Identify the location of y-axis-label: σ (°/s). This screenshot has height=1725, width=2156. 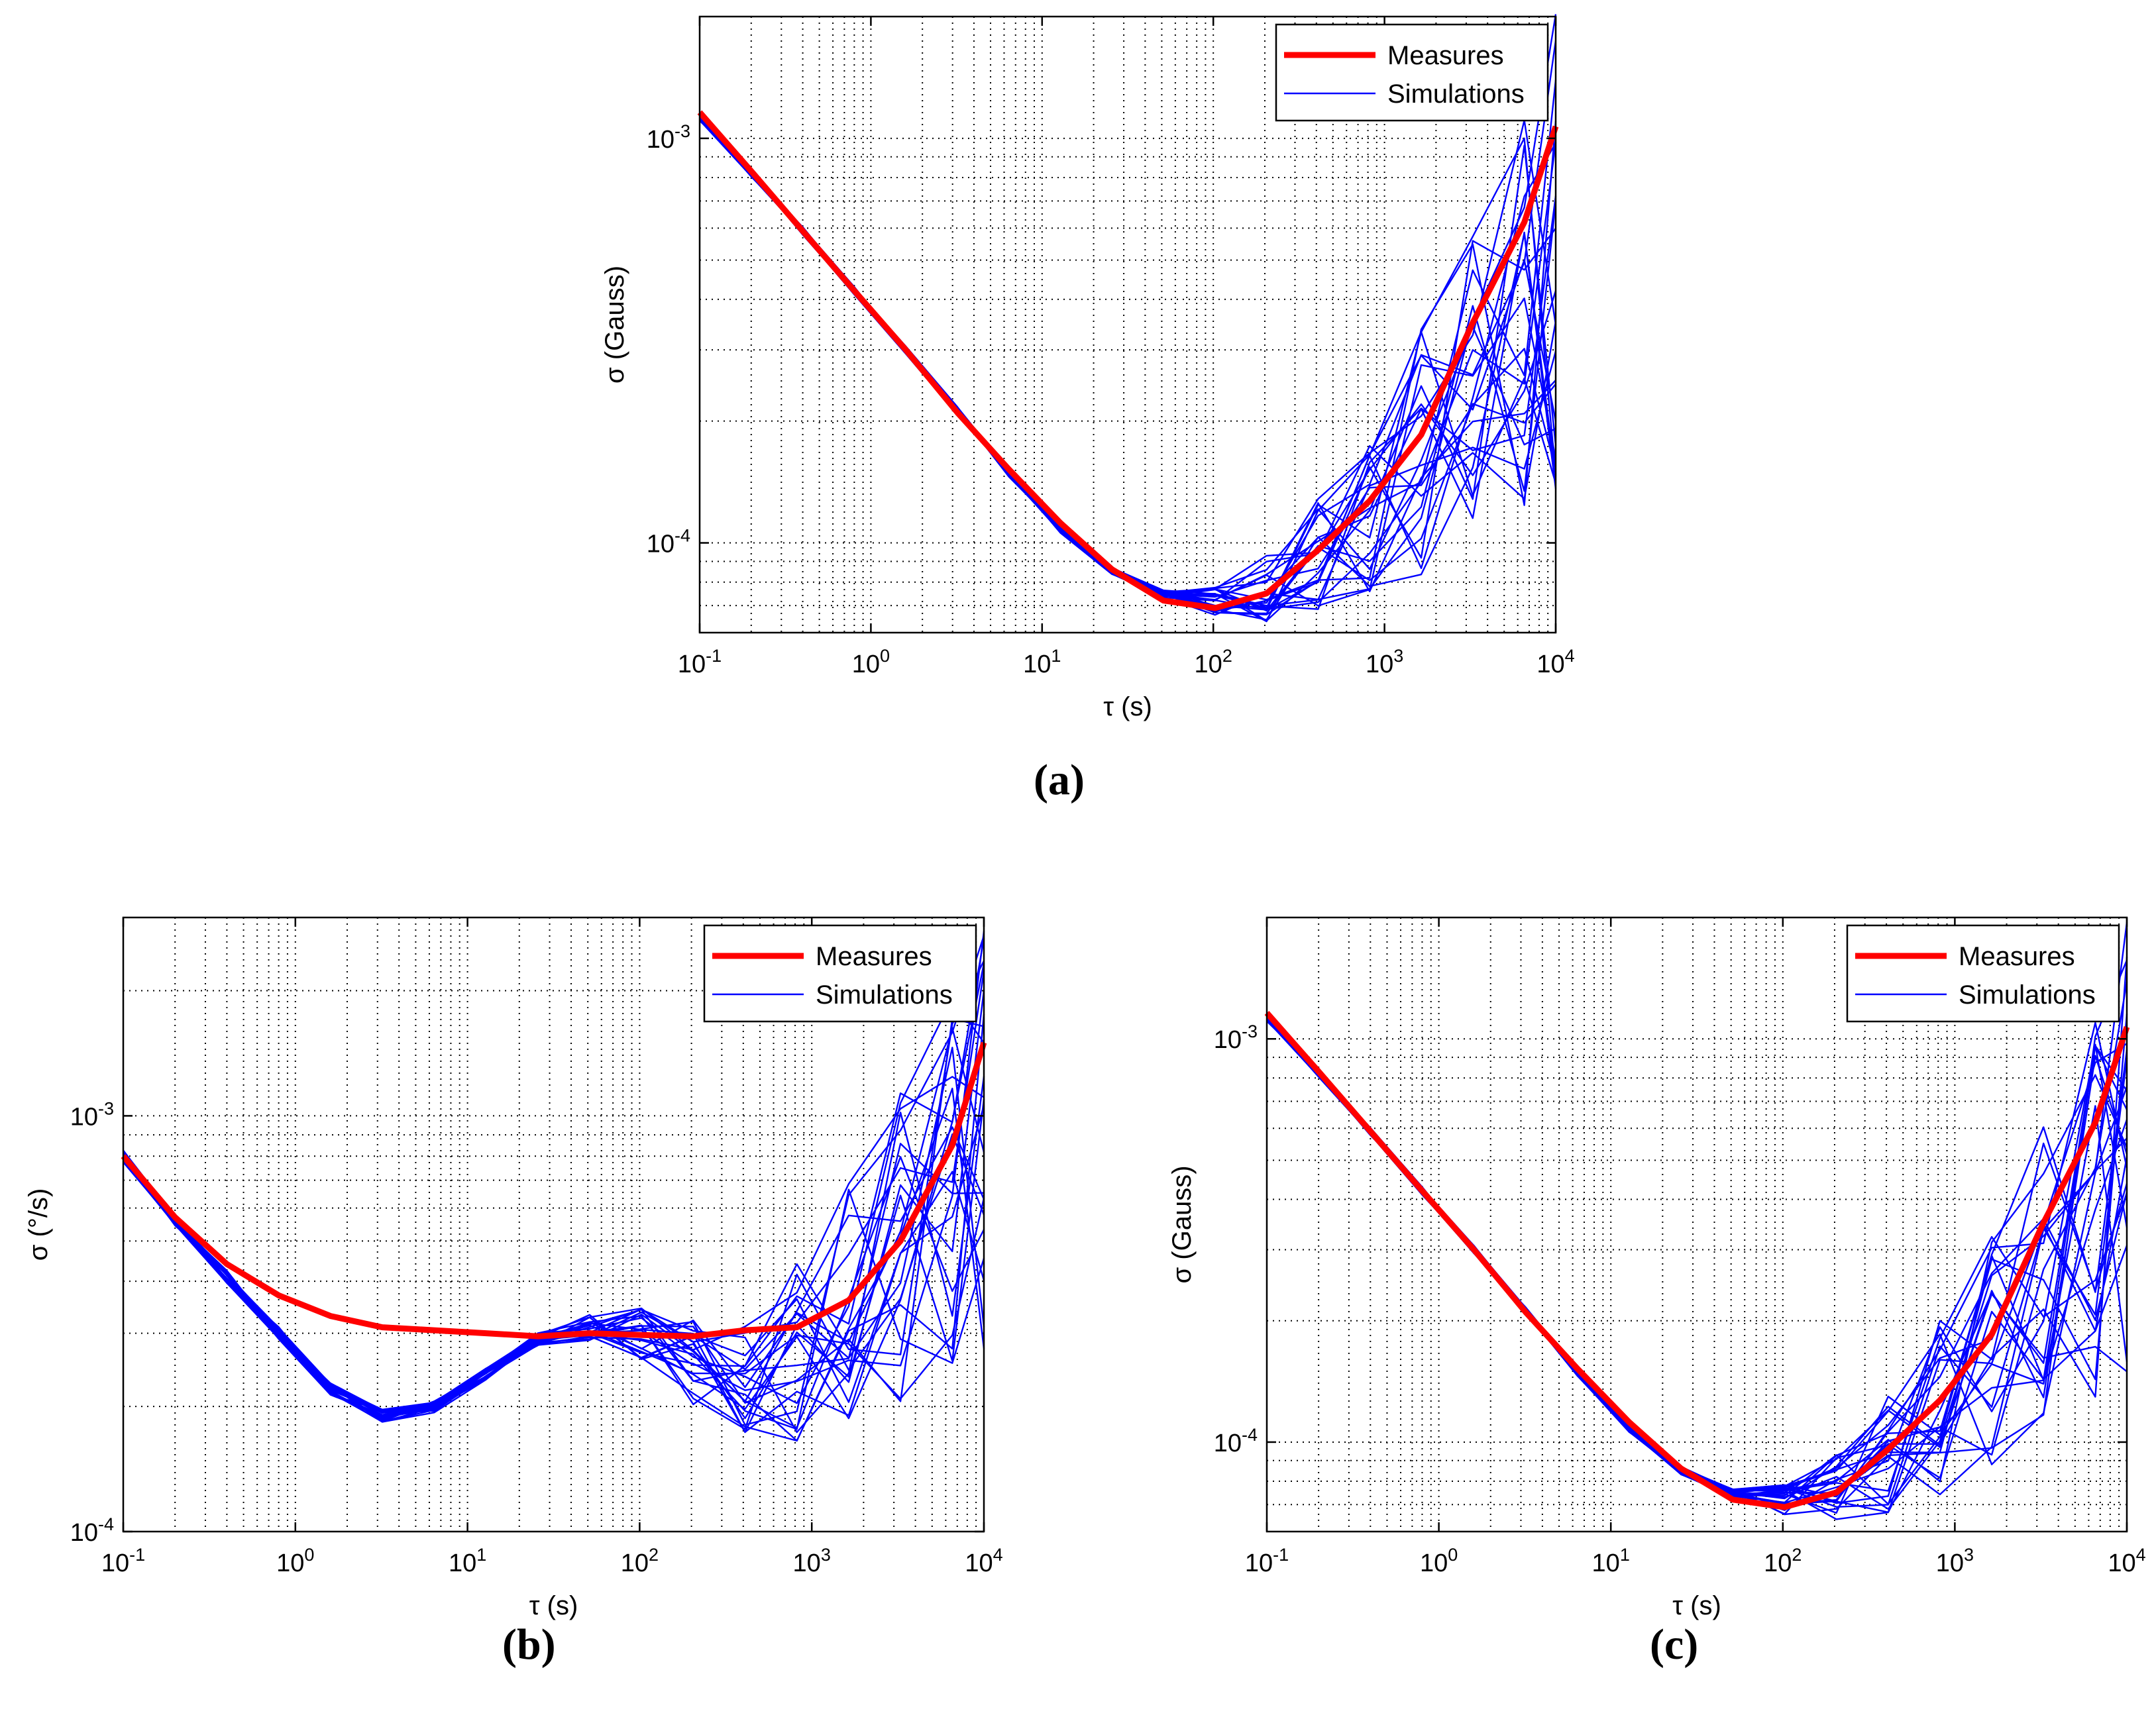
(38, 1224).